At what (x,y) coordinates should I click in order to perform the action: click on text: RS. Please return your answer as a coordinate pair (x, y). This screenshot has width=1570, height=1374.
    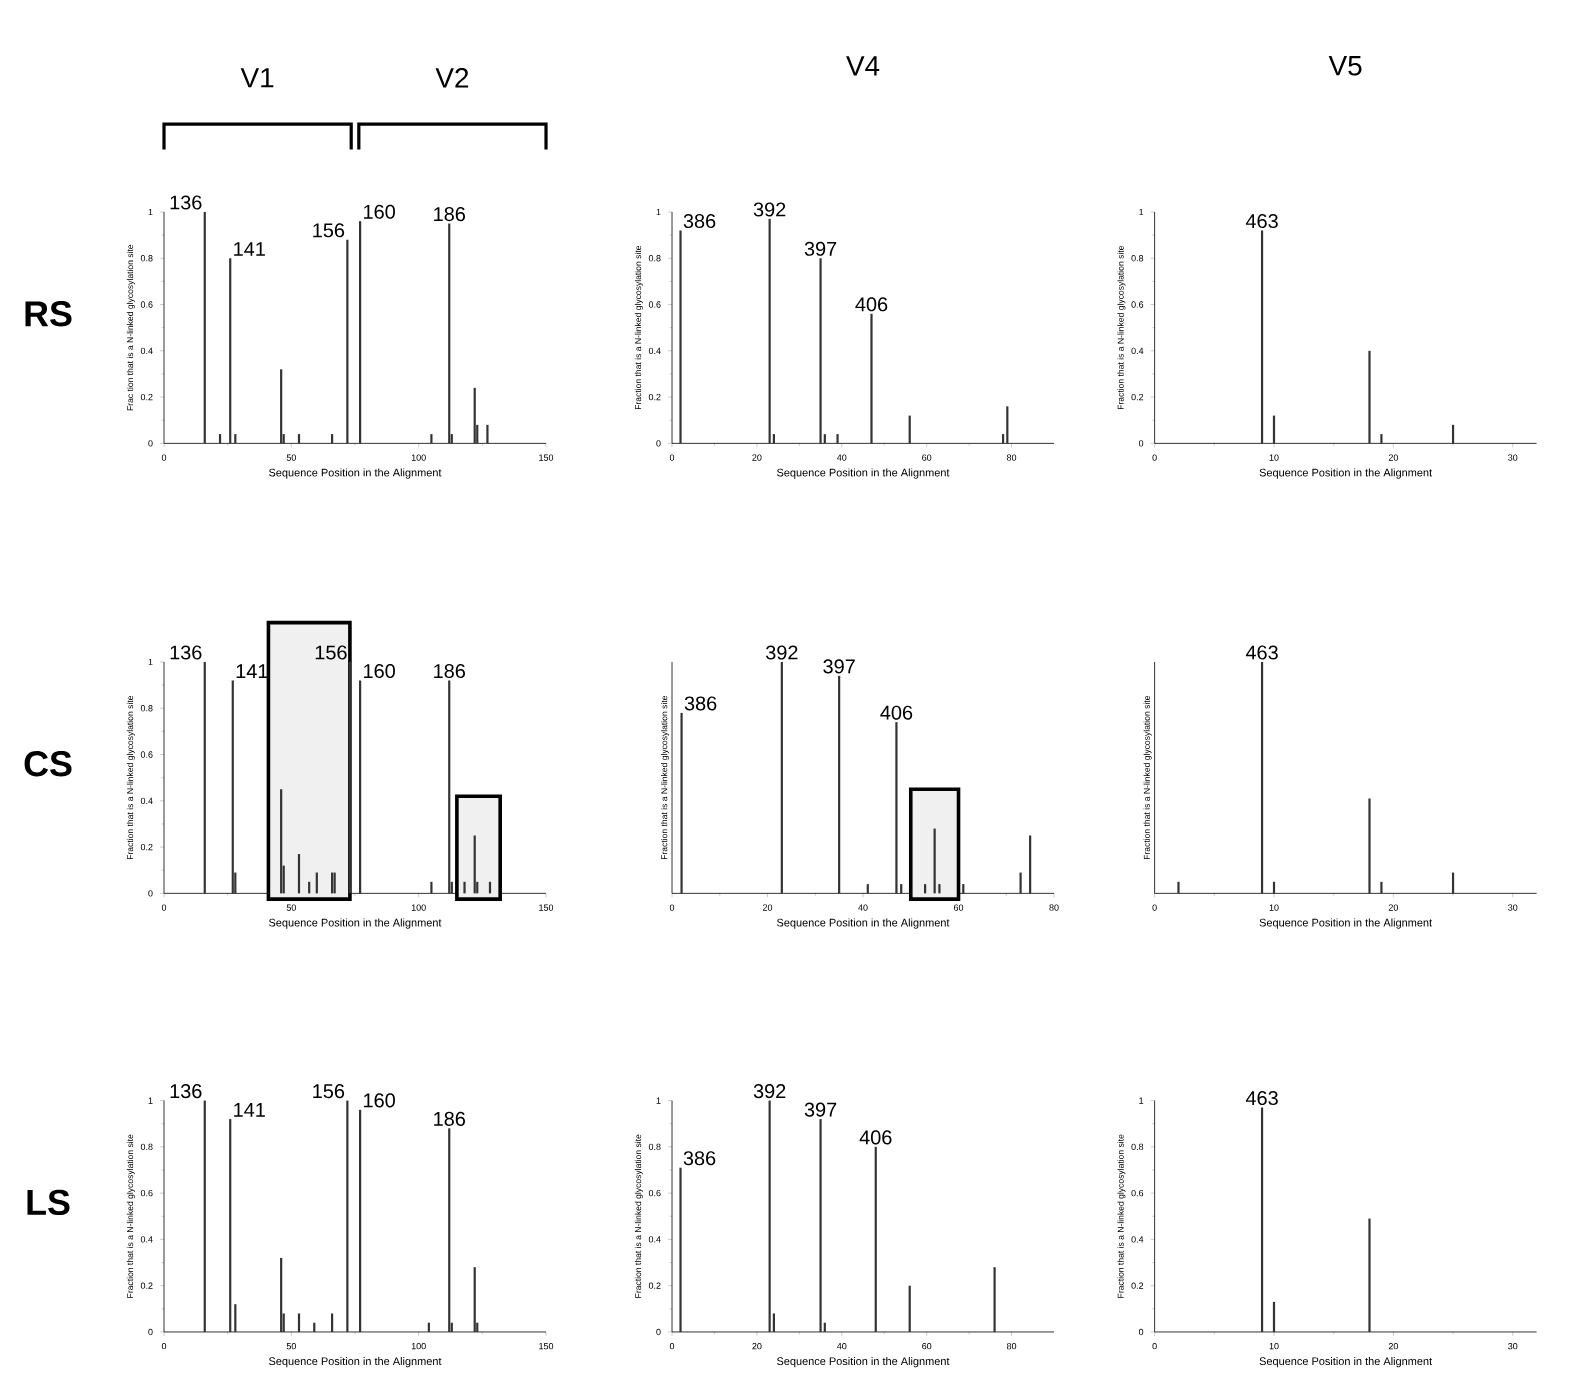
    Looking at the image, I should click on (48, 314).